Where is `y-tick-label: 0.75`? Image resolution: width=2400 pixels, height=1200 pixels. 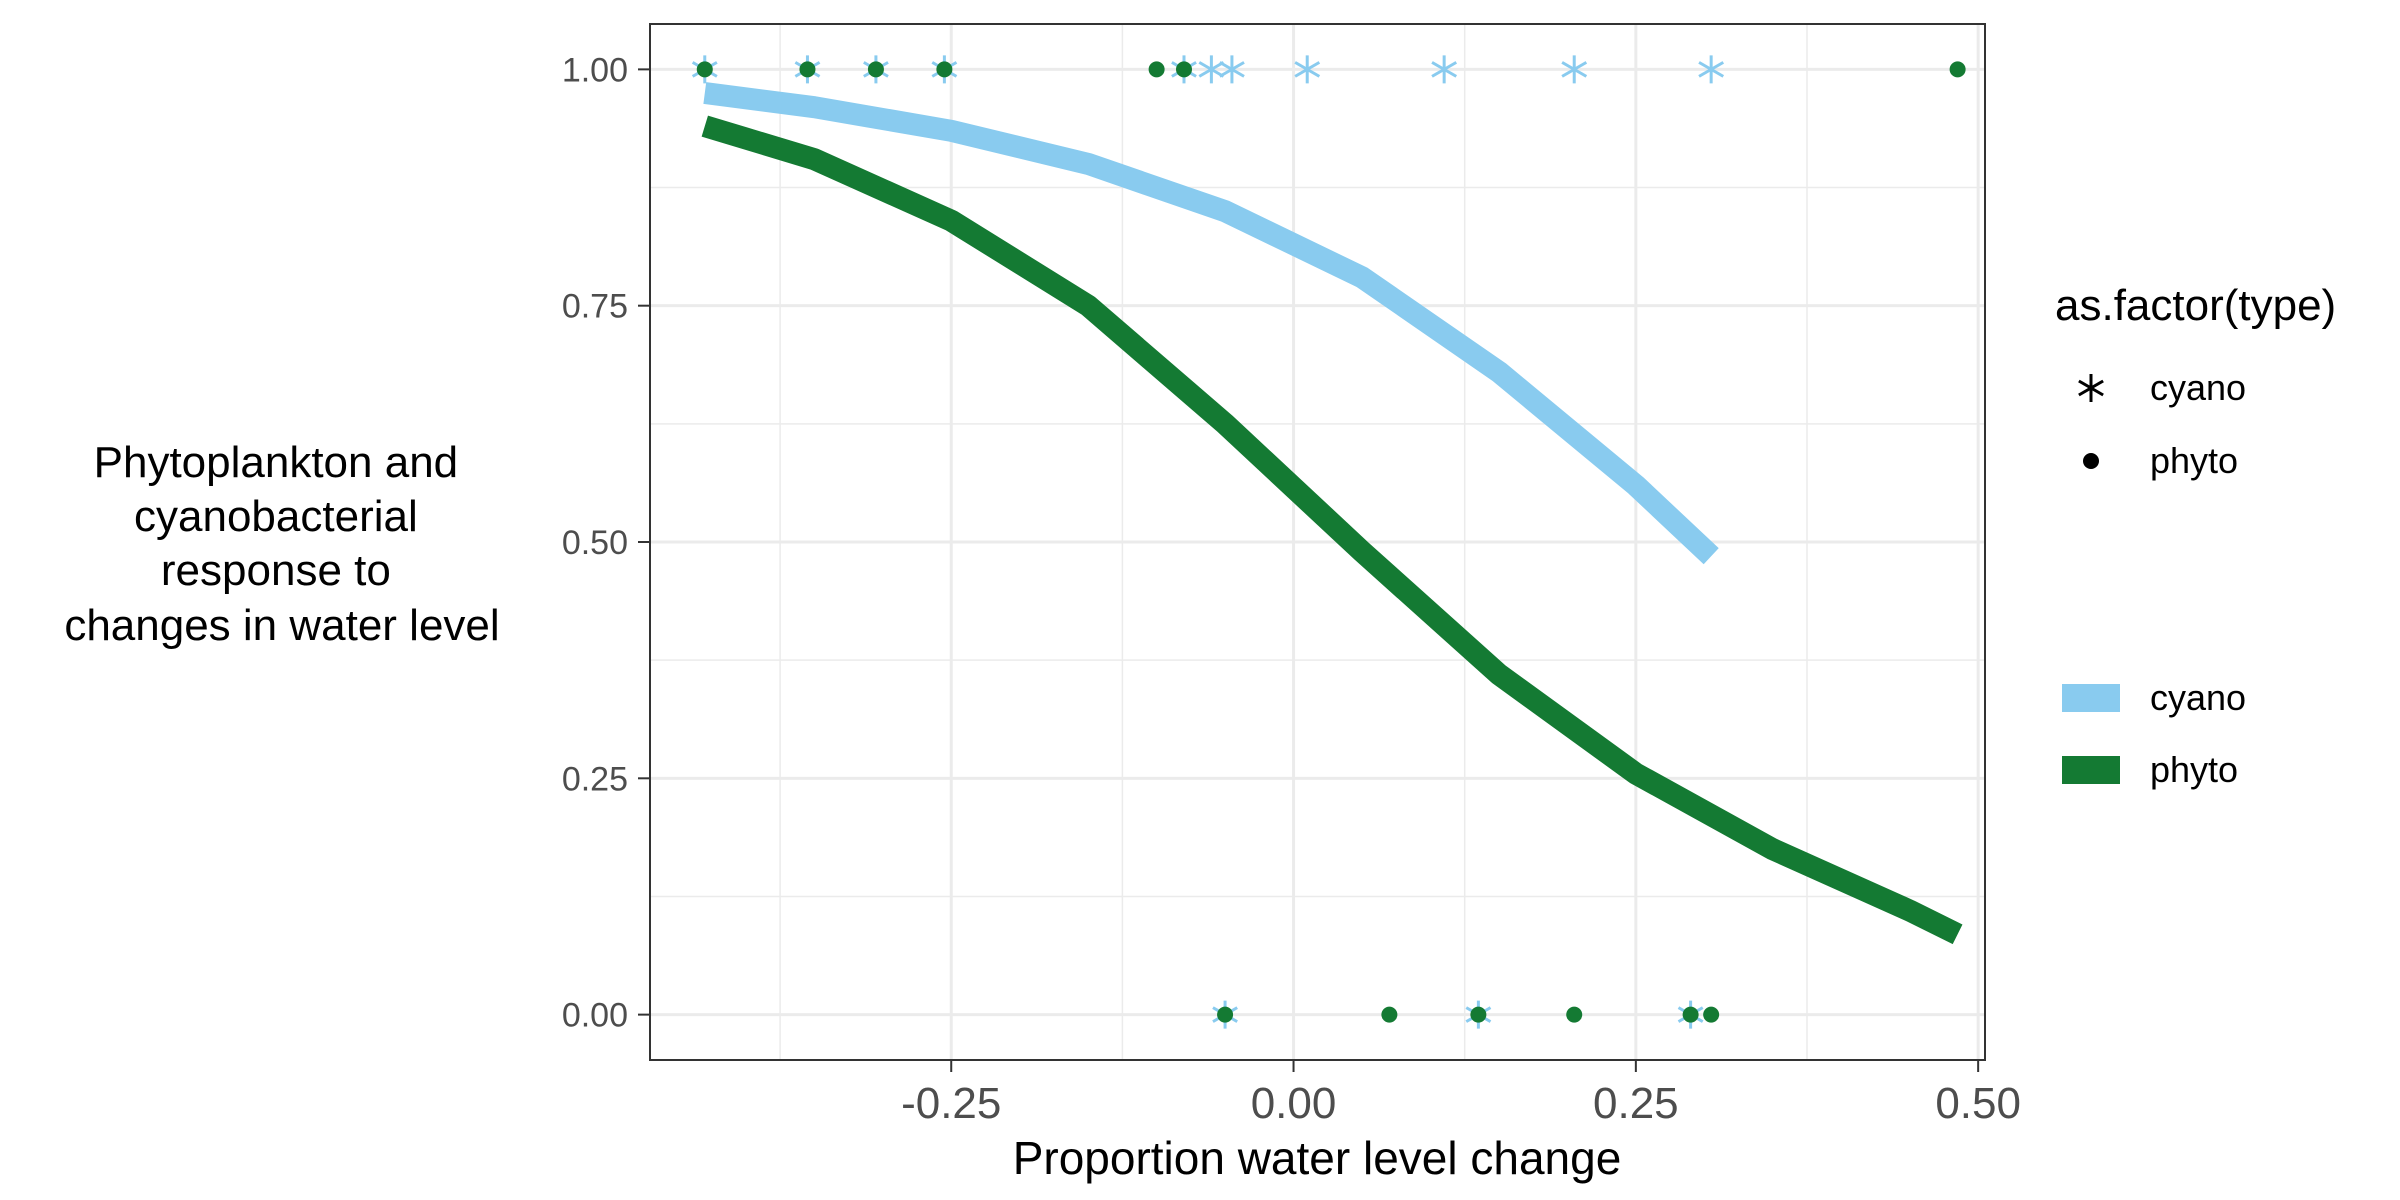
y-tick-label: 0.75 is located at coordinates (595, 307).